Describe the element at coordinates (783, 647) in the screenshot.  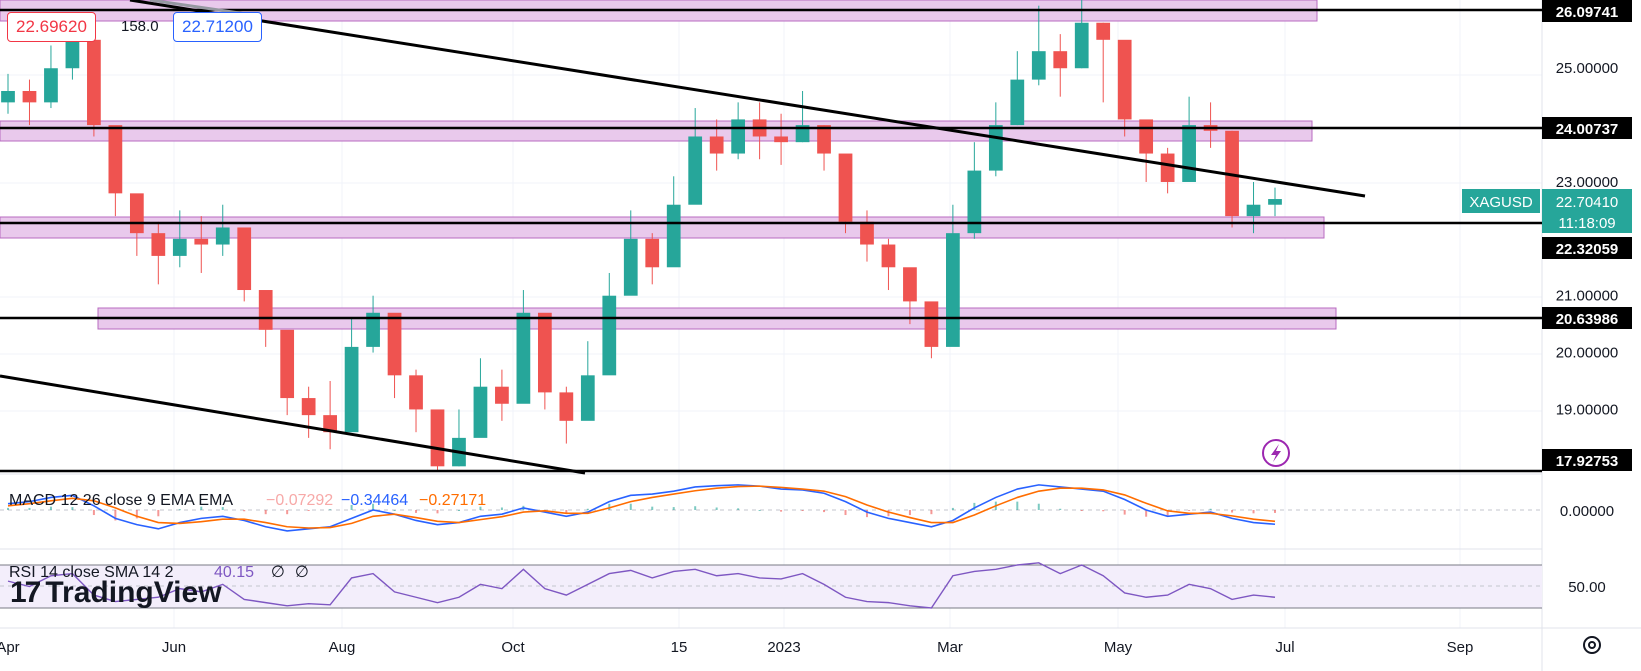
I see `time-tick-5: 2023` at that location.